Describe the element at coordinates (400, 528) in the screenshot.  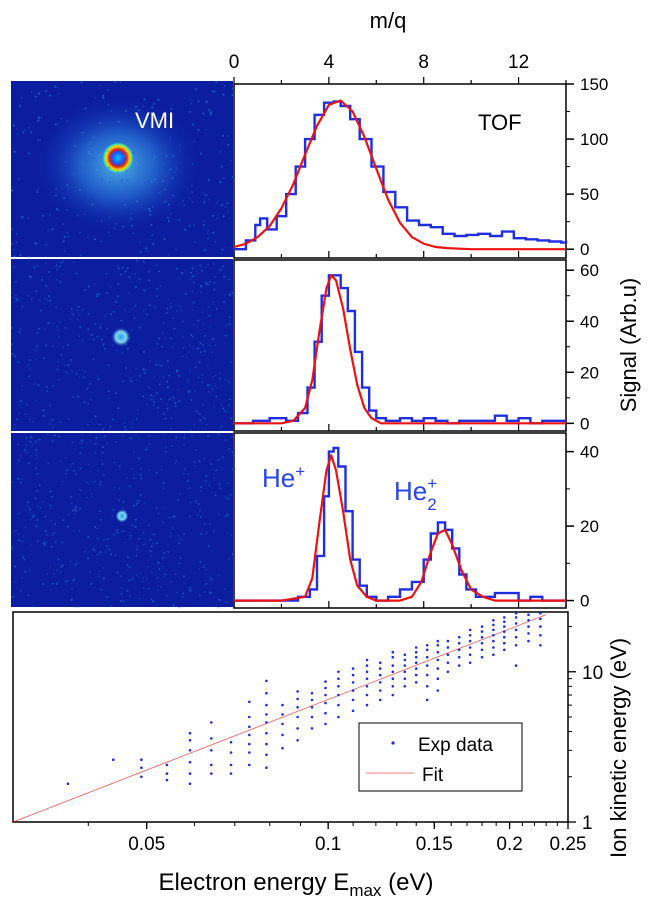
I see `tof-bottom-fit-curve` at that location.